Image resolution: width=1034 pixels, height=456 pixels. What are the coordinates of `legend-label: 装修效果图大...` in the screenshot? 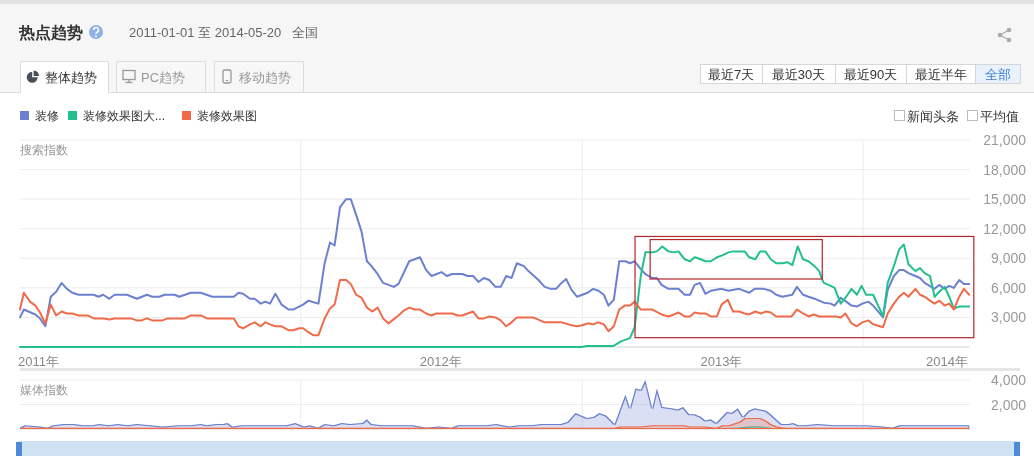 It's located at (124, 115).